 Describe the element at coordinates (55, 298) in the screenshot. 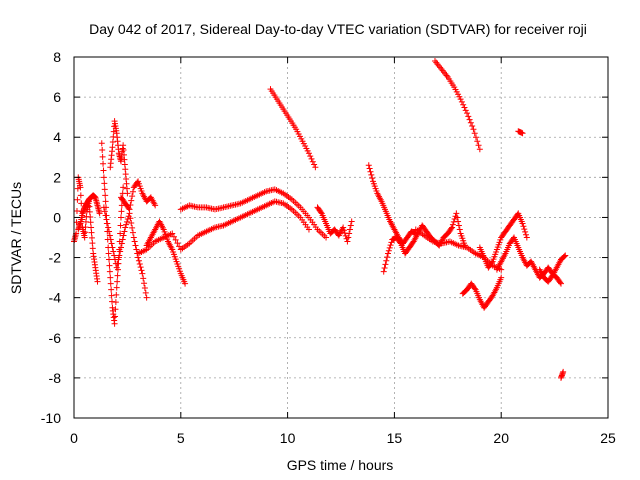

I see `y-tick-label: -4` at that location.